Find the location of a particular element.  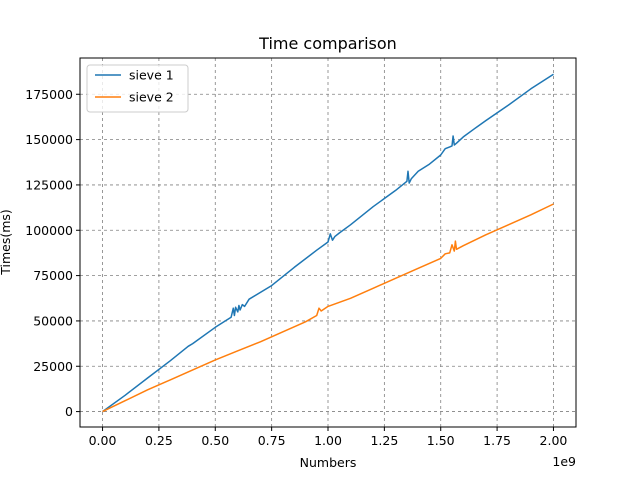

legend-label-1: sieve 1 is located at coordinates (151, 75).